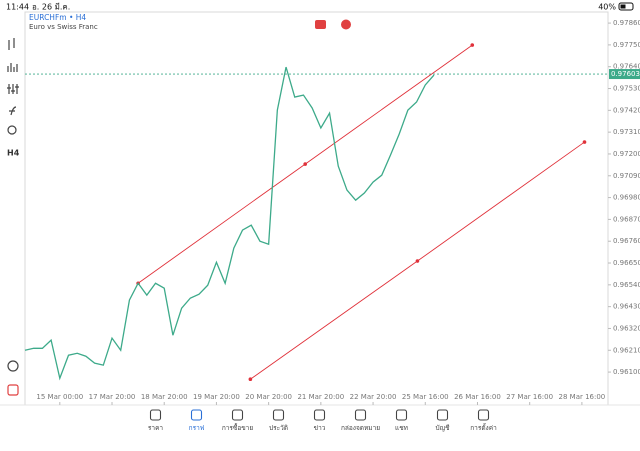 This screenshot has height=451, width=640. What do you see at coordinates (582, 397) in the screenshot?
I see `x-tick-label: 28 Mar 16:00` at bounding box center [582, 397].